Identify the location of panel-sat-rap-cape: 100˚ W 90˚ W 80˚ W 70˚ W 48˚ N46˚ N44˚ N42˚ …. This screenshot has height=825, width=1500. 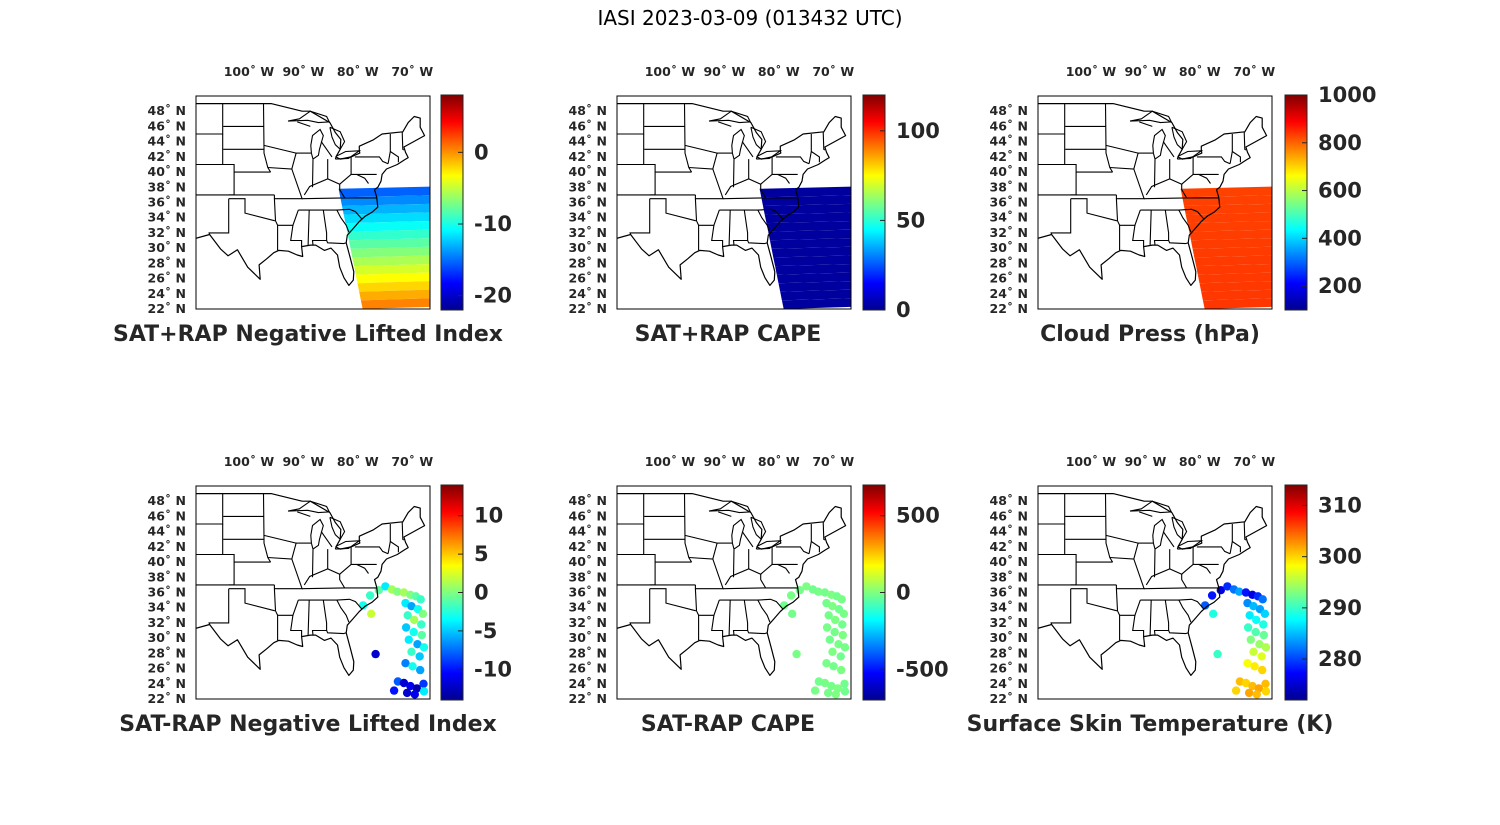
(754, 205).